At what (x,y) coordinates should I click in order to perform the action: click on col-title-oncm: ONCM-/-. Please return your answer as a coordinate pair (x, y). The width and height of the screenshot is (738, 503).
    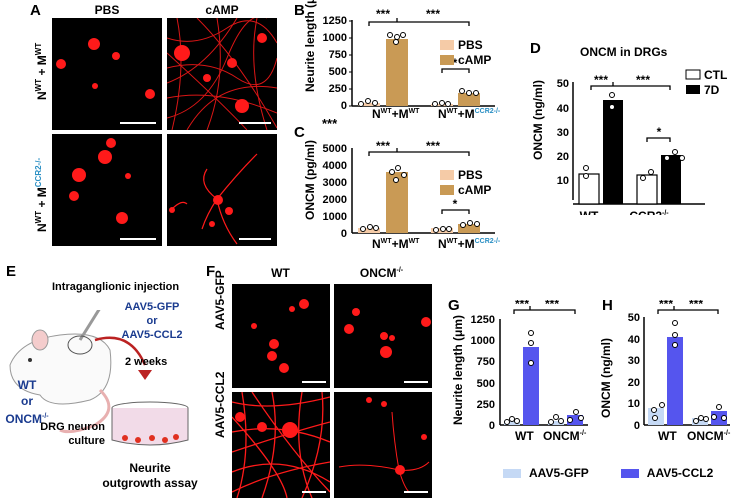
    Looking at the image, I should click on (381, 273).